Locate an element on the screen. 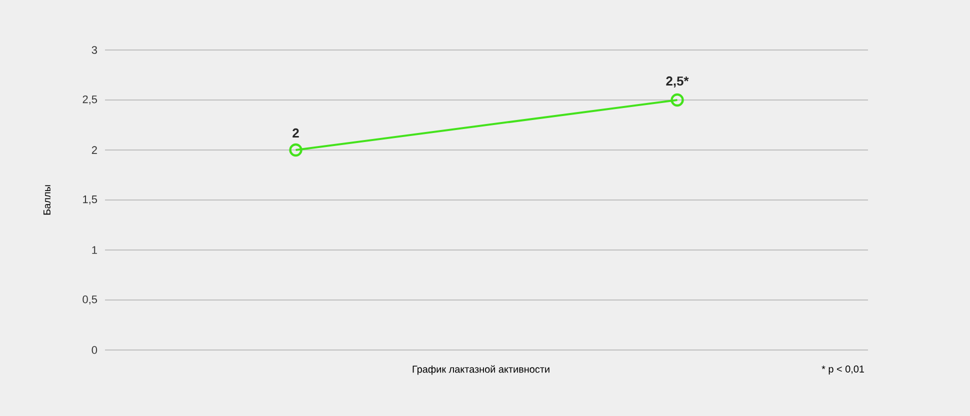 The height and width of the screenshot is (416, 970). y-tick-label: 1 is located at coordinates (94, 250).